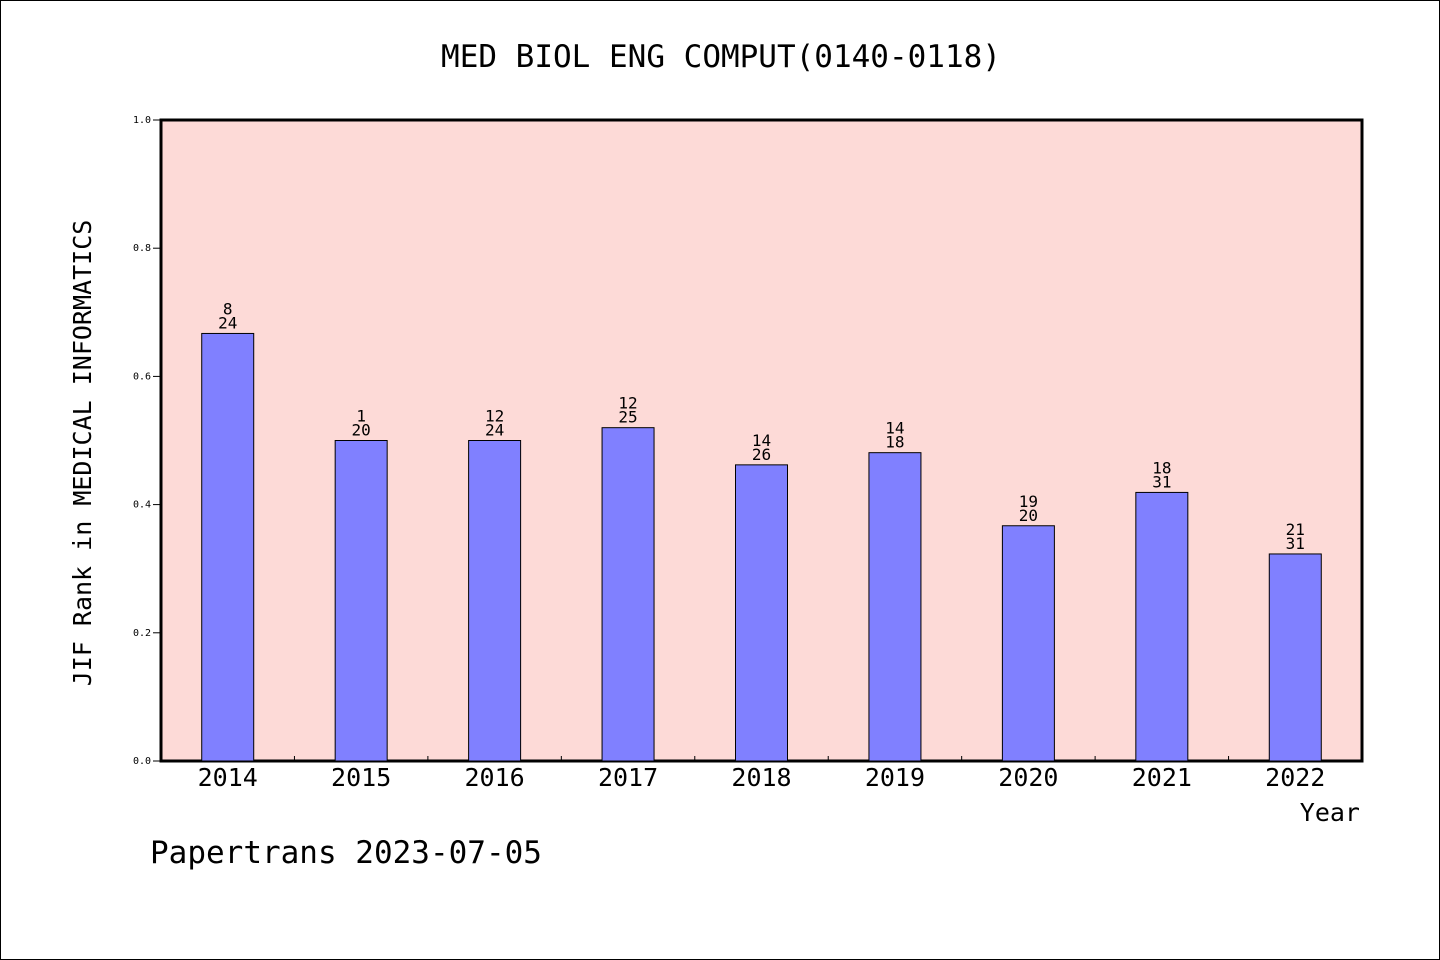 The height and width of the screenshot is (960, 1440). I want to click on y-axis-label: JIF Rank in MEDICAL INFORMATICS, so click(82, 453).